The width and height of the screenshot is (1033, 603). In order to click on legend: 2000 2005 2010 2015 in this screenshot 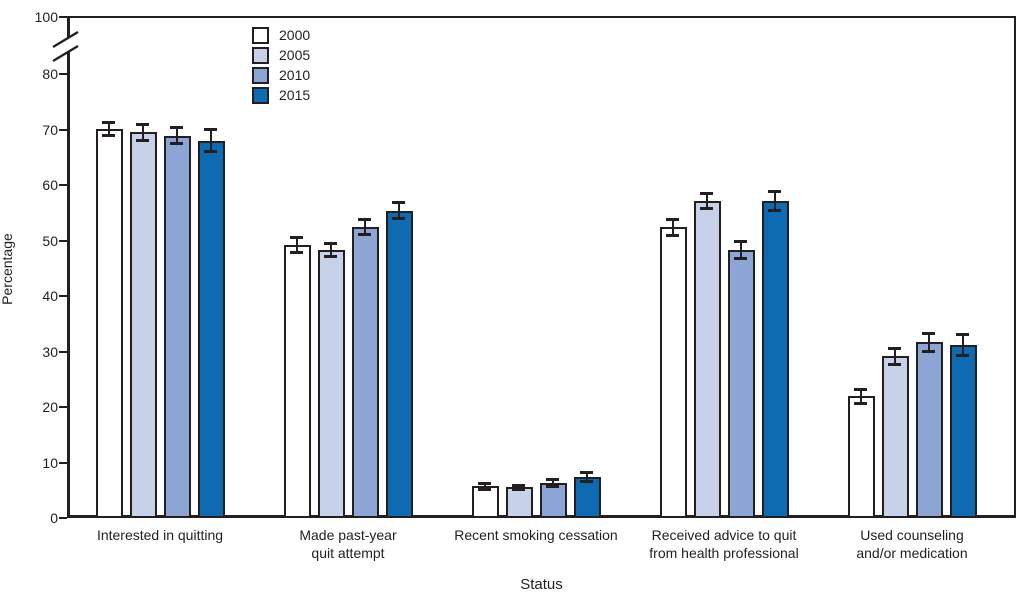, I will do `click(281, 67)`.